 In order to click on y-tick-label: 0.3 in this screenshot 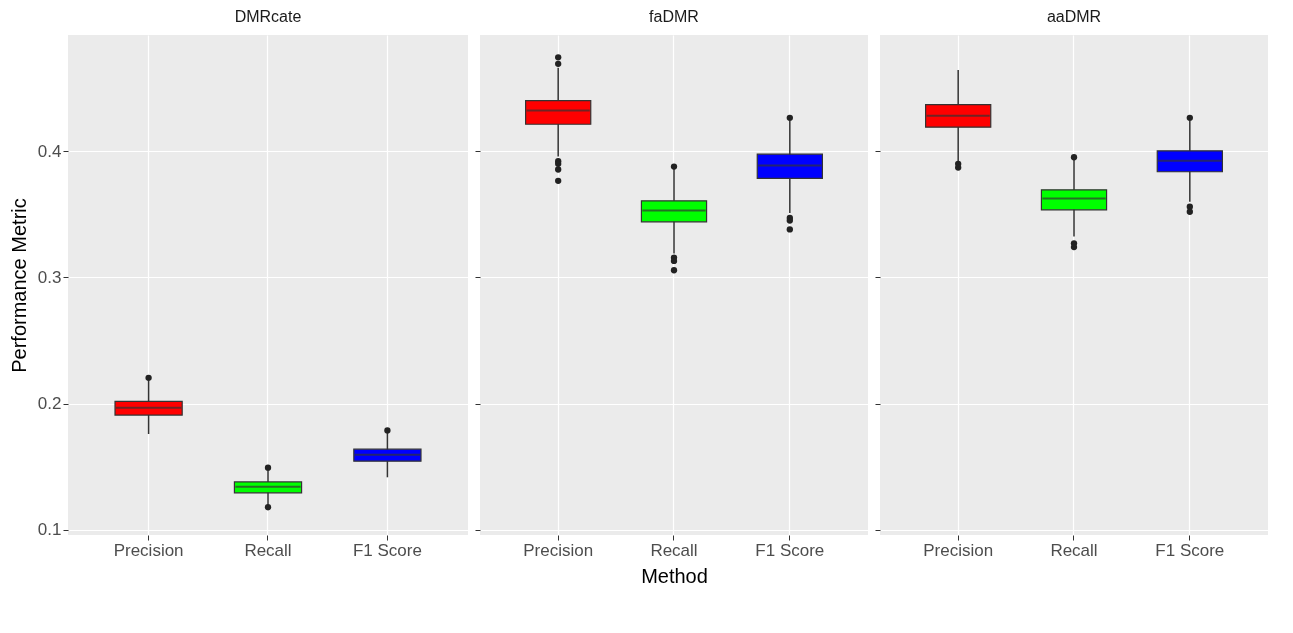, I will do `click(49, 277)`.